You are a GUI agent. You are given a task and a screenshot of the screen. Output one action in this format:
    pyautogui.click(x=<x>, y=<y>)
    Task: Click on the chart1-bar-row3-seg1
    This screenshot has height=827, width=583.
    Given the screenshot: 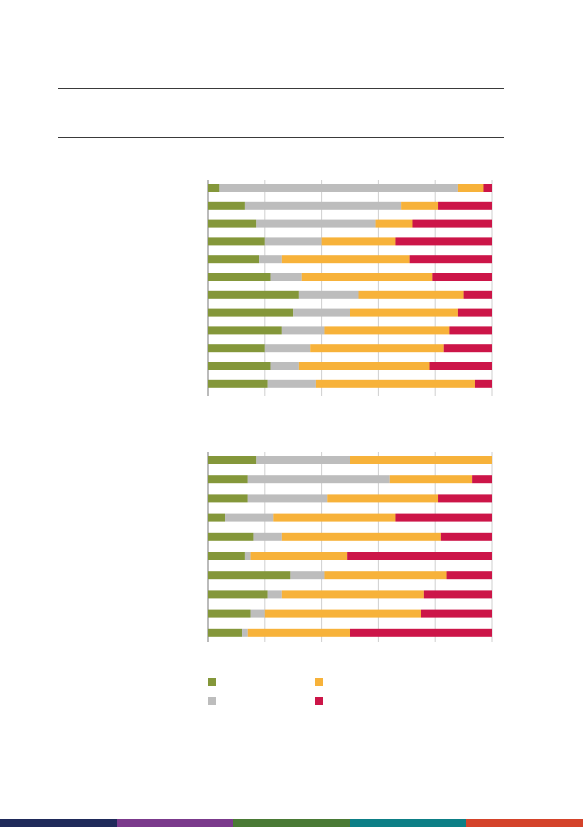 What is the action you would take?
    pyautogui.click(x=232, y=223)
    